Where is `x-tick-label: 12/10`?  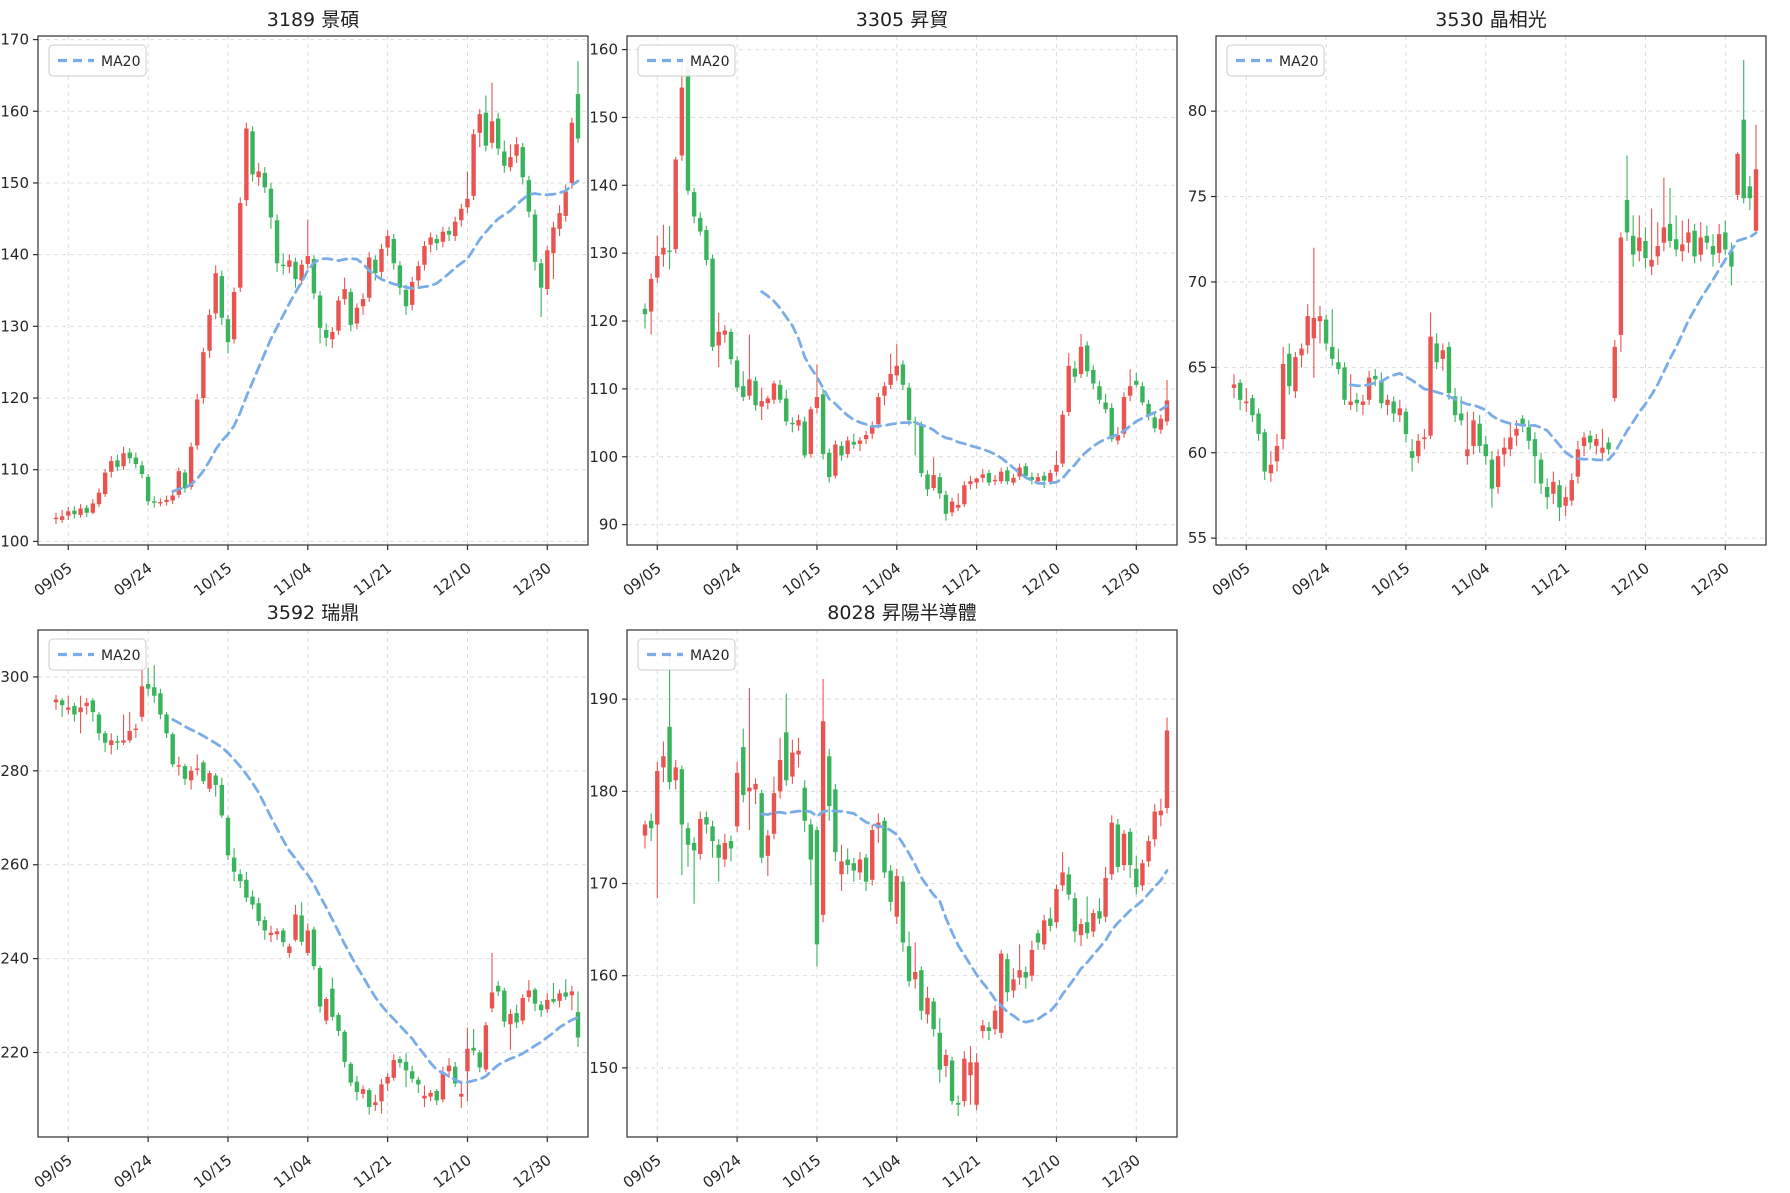 x-tick-label: 12/10 is located at coordinates (1041, 579).